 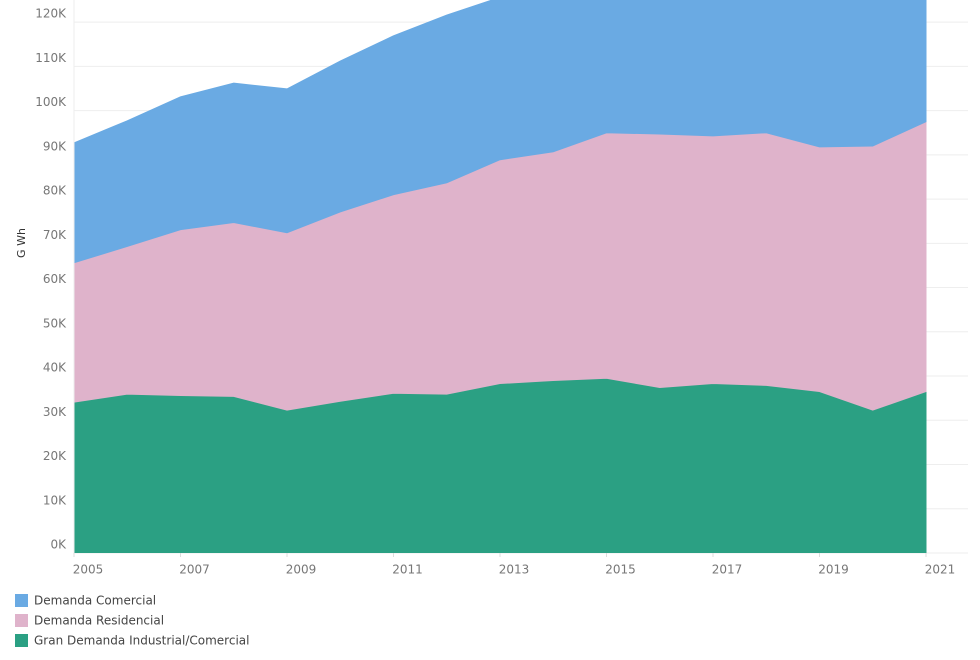 What do you see at coordinates (55, 368) in the screenshot?
I see `y-tick-label: 40K` at bounding box center [55, 368].